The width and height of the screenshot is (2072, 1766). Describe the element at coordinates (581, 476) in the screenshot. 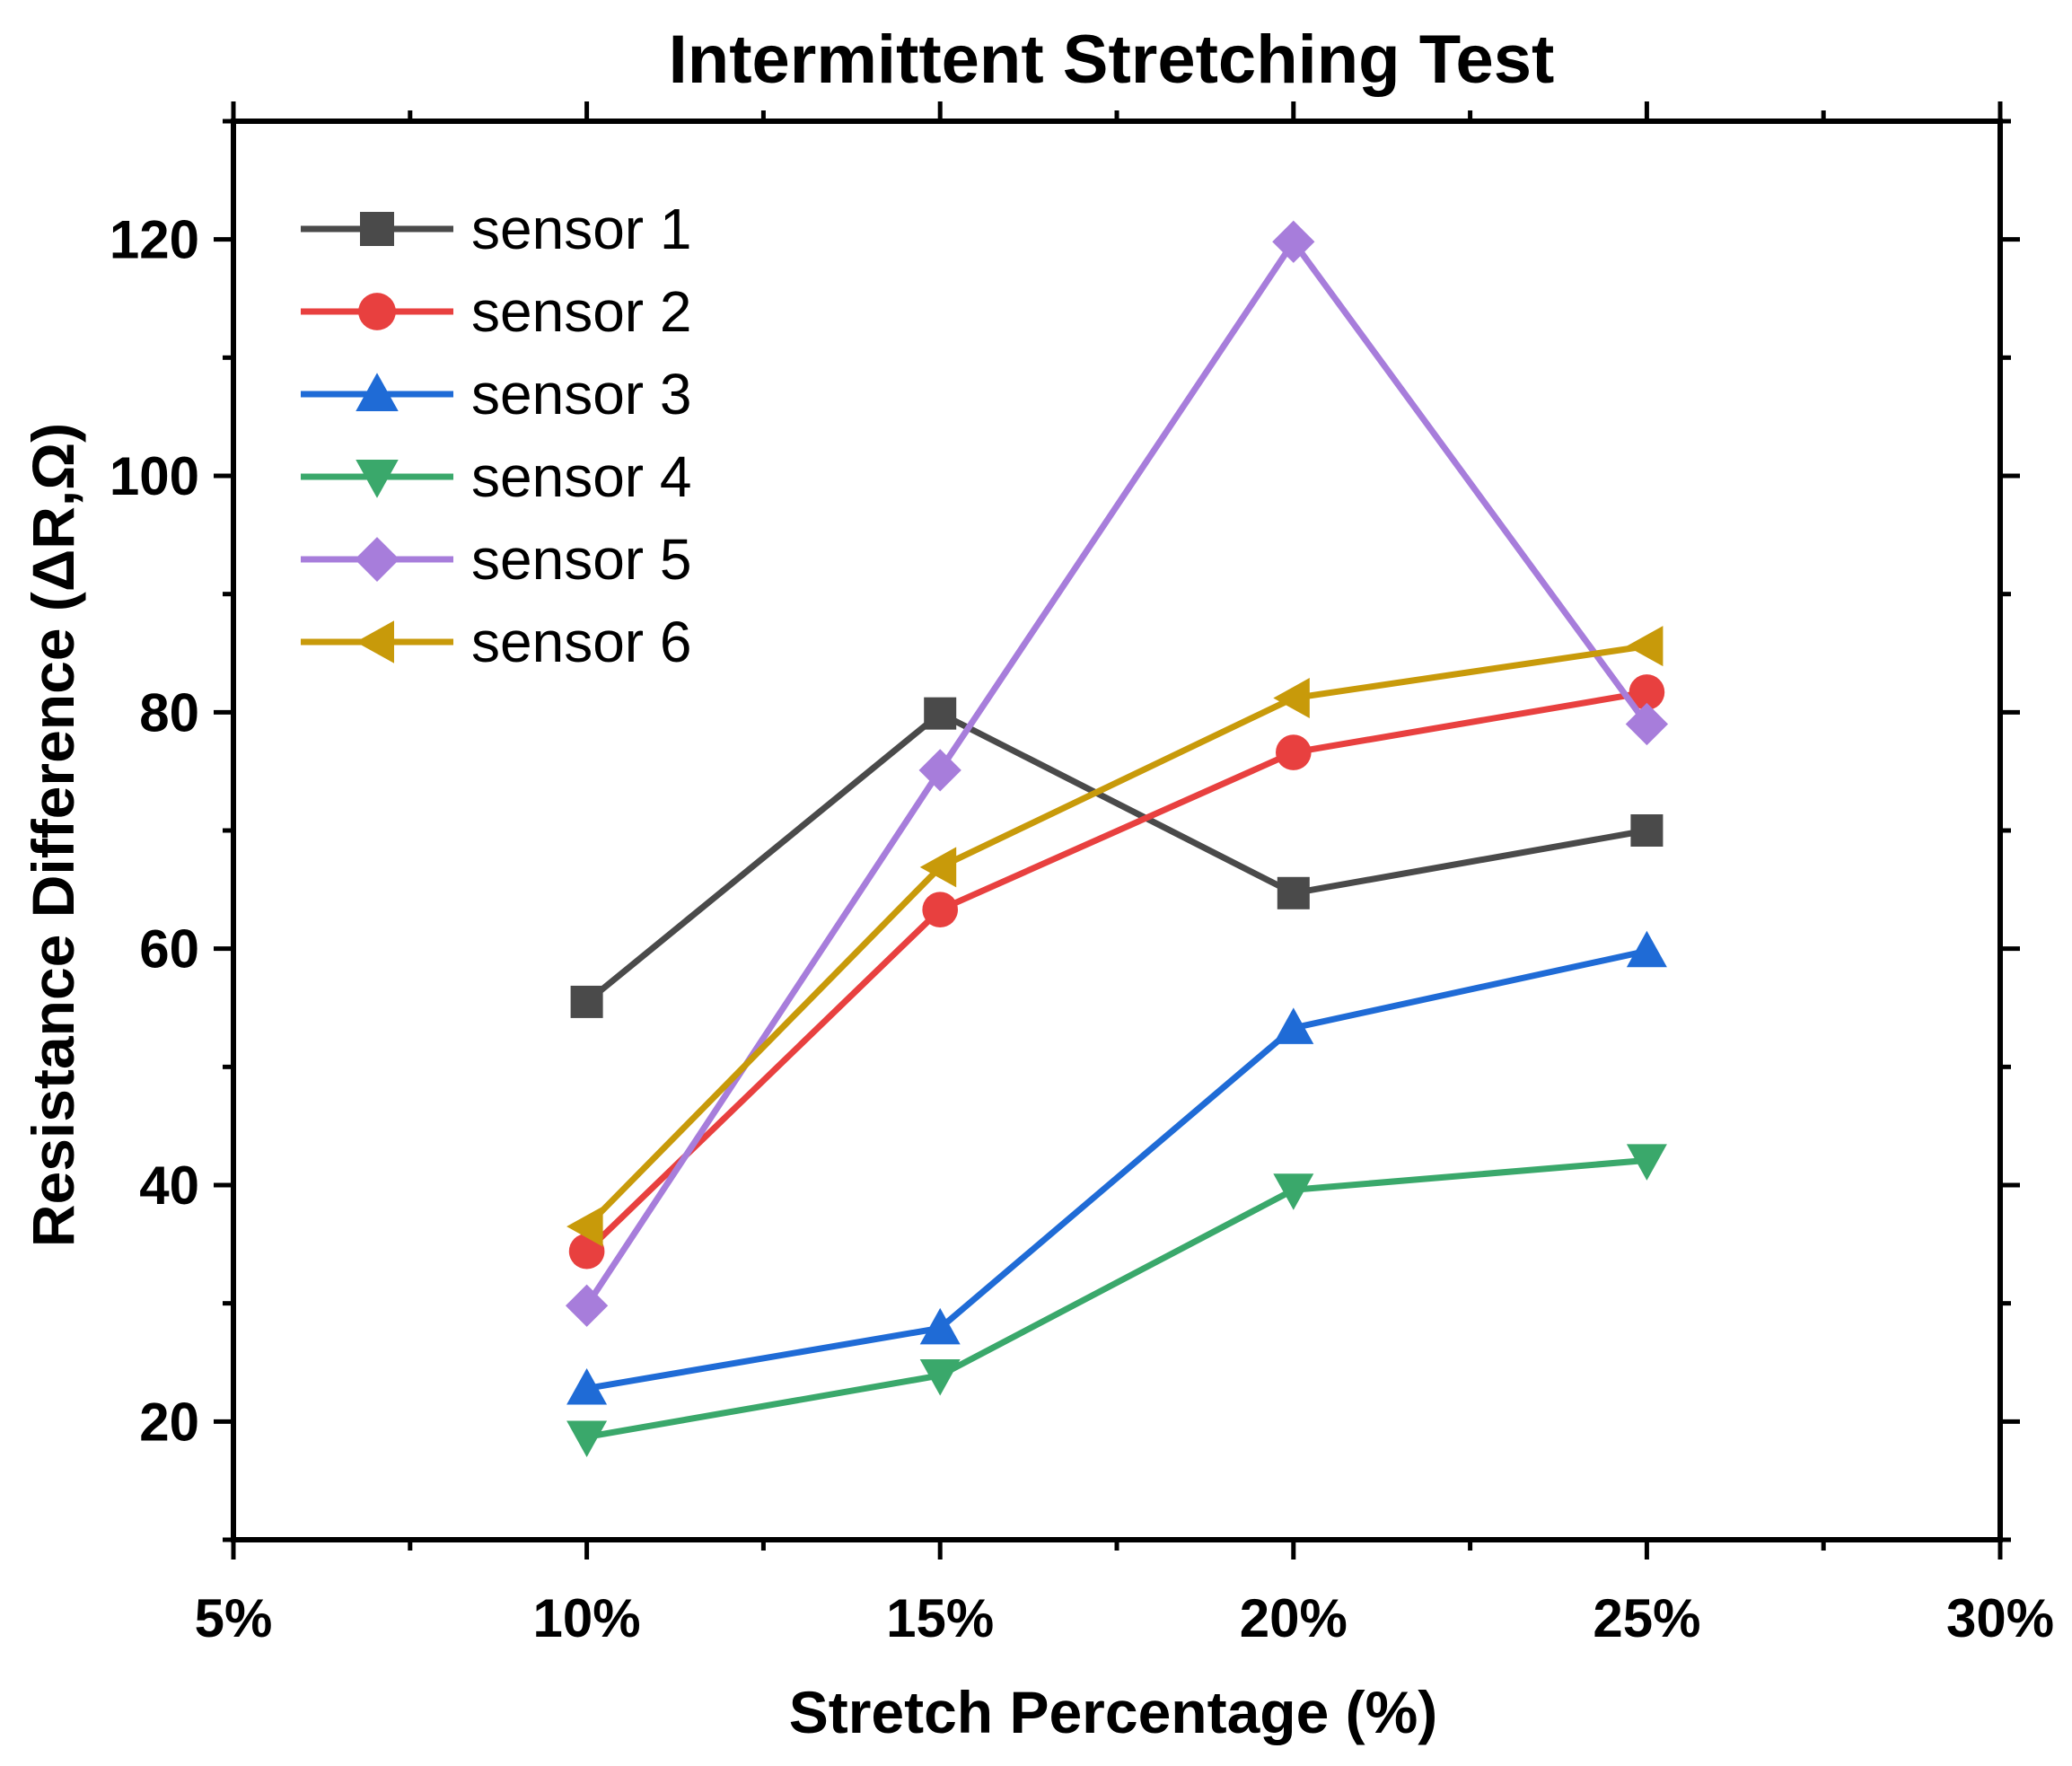

I see `legend-label-sensor-4: sensor 4` at that location.